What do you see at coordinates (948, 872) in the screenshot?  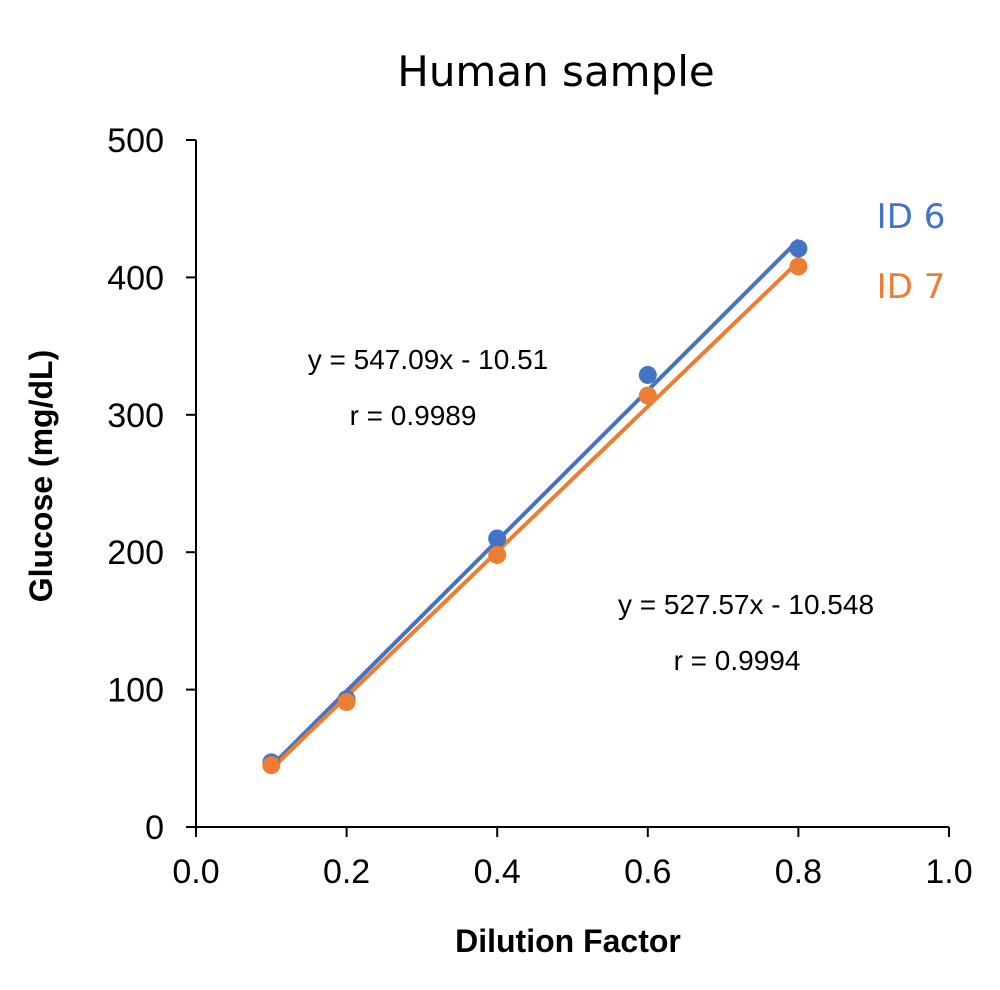 I see `x-tick-label: 1.0` at bounding box center [948, 872].